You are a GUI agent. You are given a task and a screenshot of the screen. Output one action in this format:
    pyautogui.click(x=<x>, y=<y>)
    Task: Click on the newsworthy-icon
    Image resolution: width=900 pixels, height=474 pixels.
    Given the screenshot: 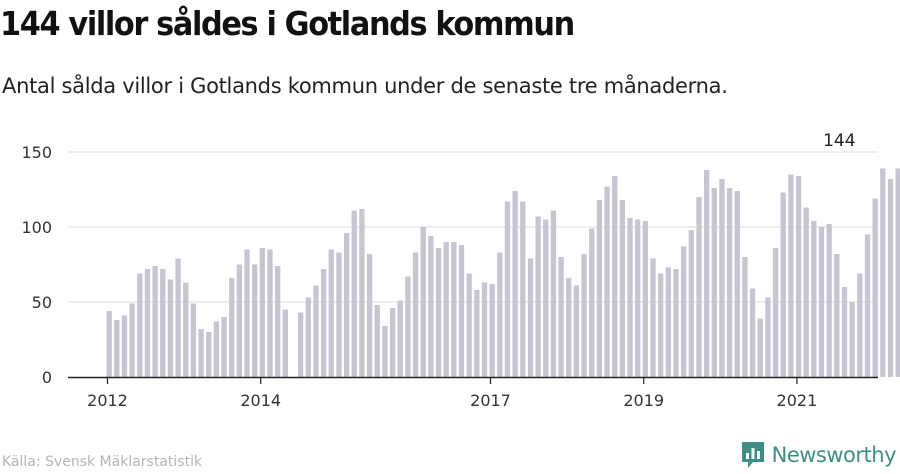 What is the action you would take?
    pyautogui.click(x=752, y=455)
    